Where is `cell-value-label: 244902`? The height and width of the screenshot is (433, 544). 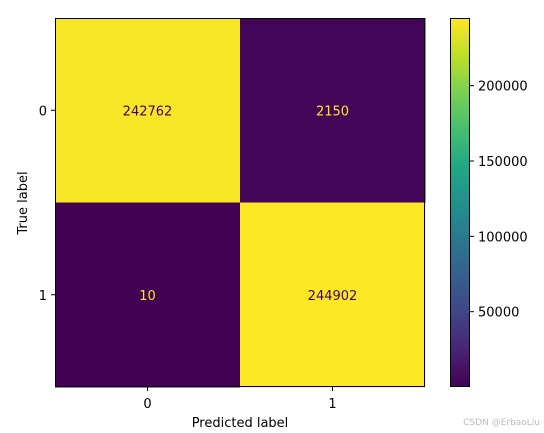
cell-value-label: 244902 is located at coordinates (333, 296).